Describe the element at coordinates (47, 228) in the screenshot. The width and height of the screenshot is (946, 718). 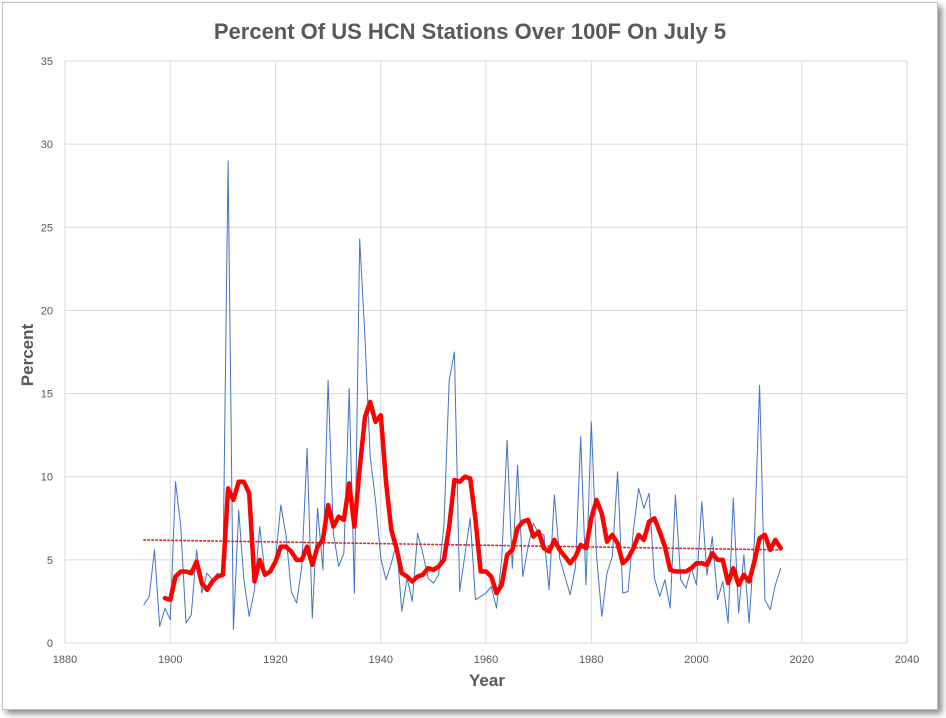
I see `y-tick-label: 25` at that location.